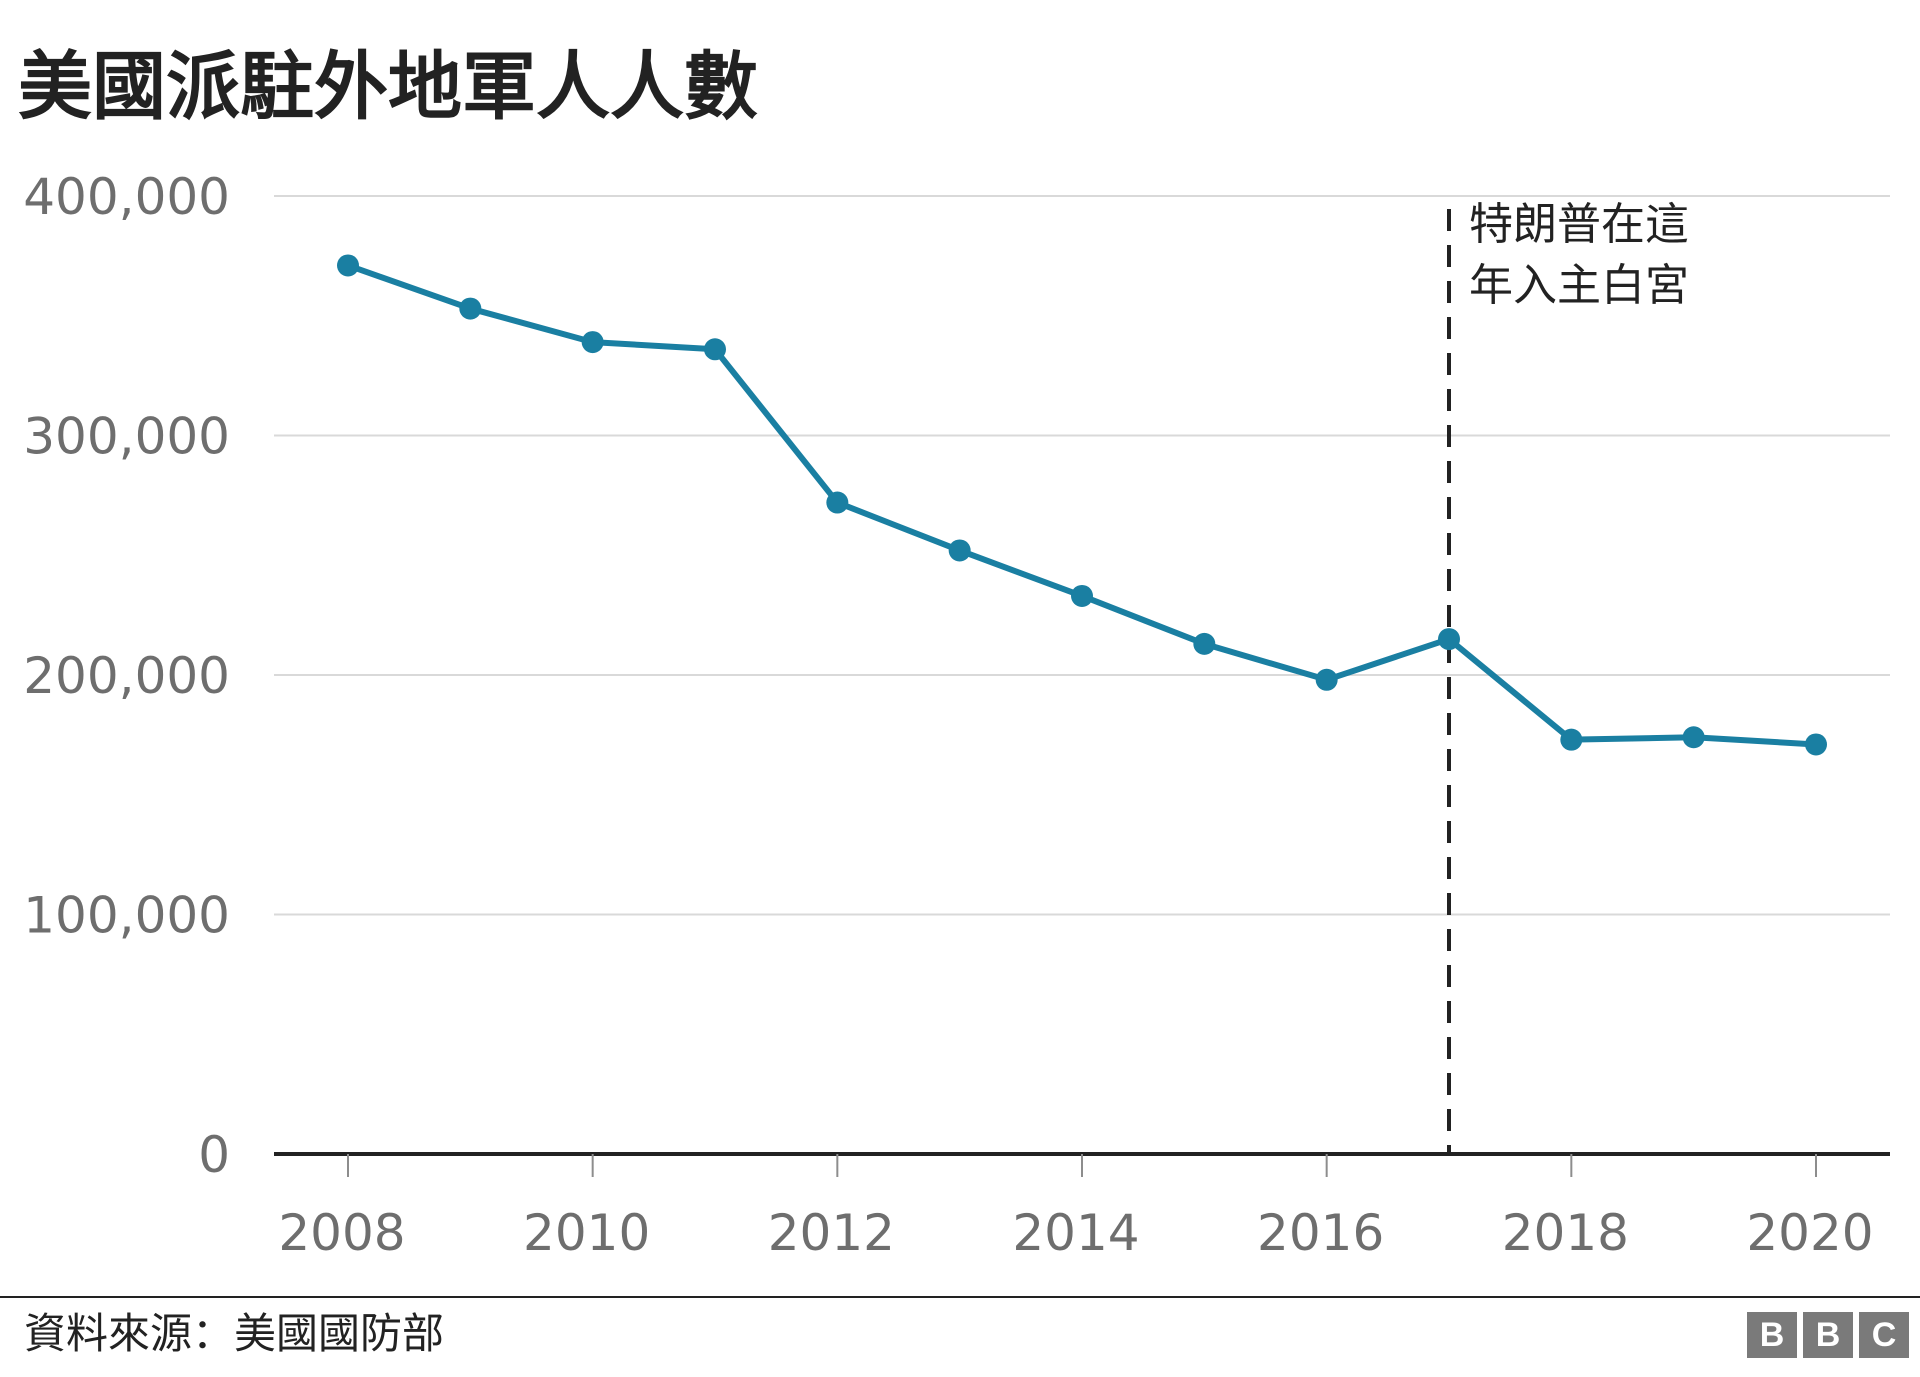 The height and width of the screenshot is (1377, 1920). I want to click on bbc-logo-letter-1: B, so click(1772, 1335).